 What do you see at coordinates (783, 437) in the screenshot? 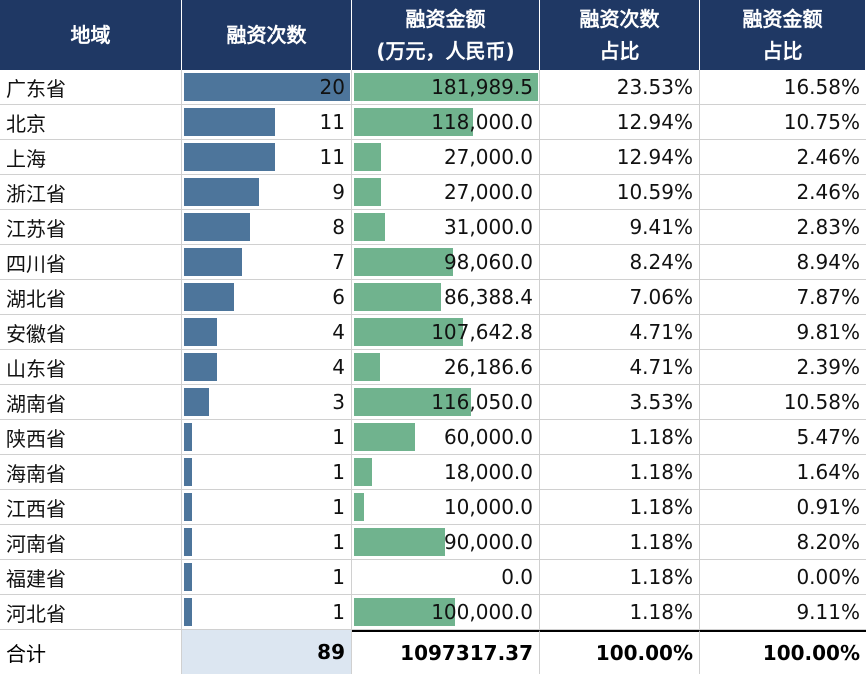
I see `amount-share-cell: 5.47%` at bounding box center [783, 437].